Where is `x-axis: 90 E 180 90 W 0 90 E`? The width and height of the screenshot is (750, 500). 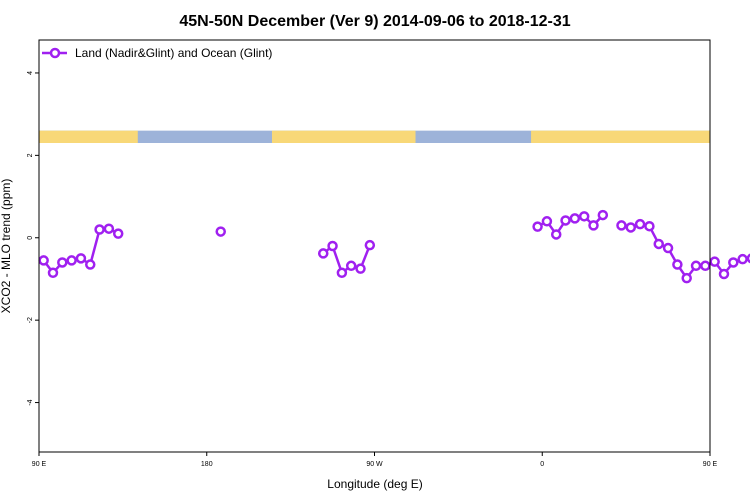 x-axis: 90 E 180 90 W 0 90 E is located at coordinates (375, 460).